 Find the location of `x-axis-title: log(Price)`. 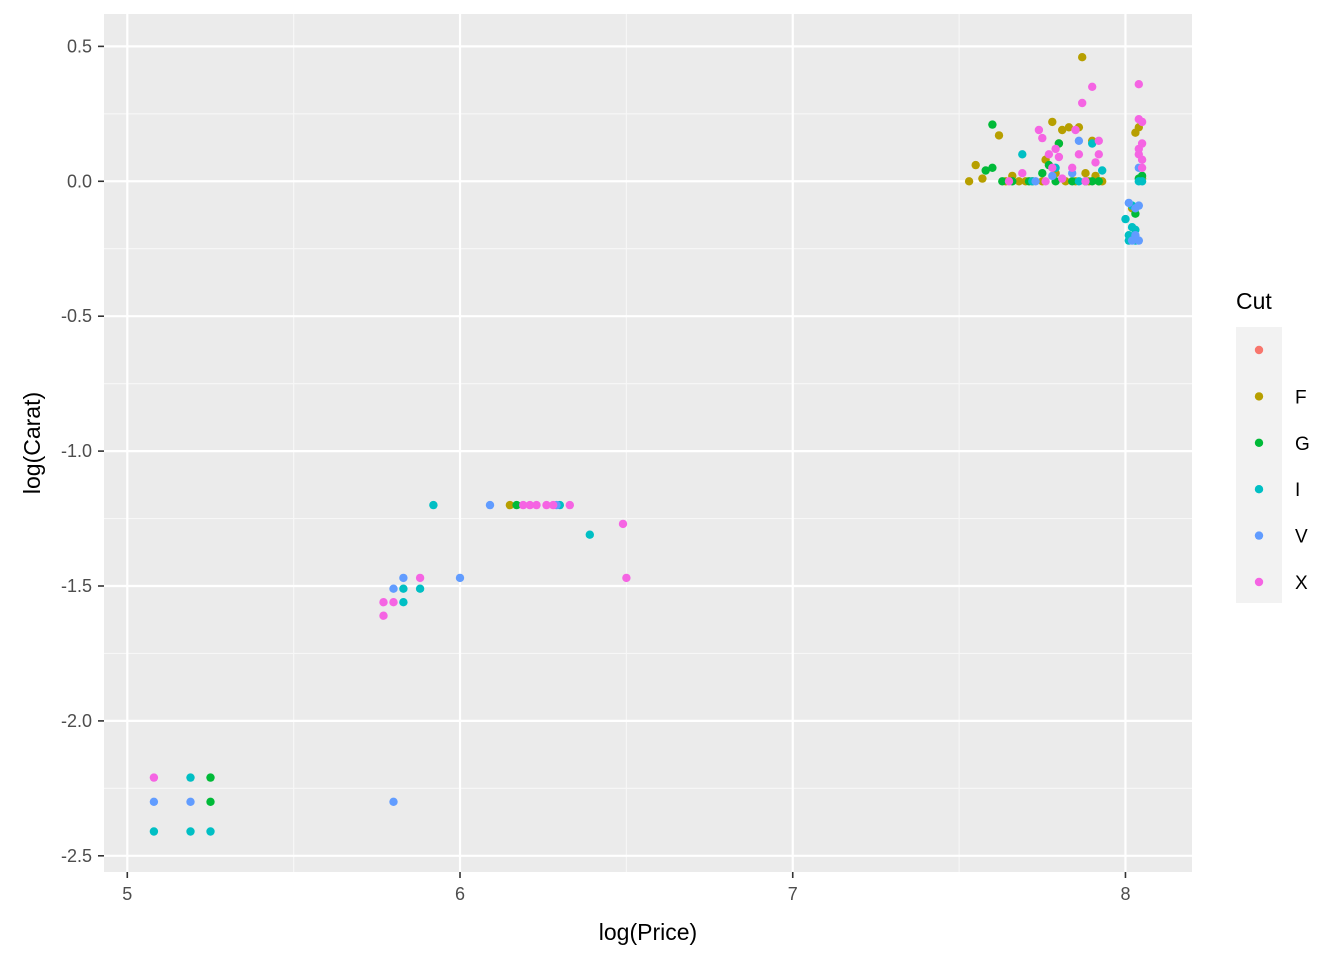

x-axis-title: log(Price) is located at coordinates (648, 932).